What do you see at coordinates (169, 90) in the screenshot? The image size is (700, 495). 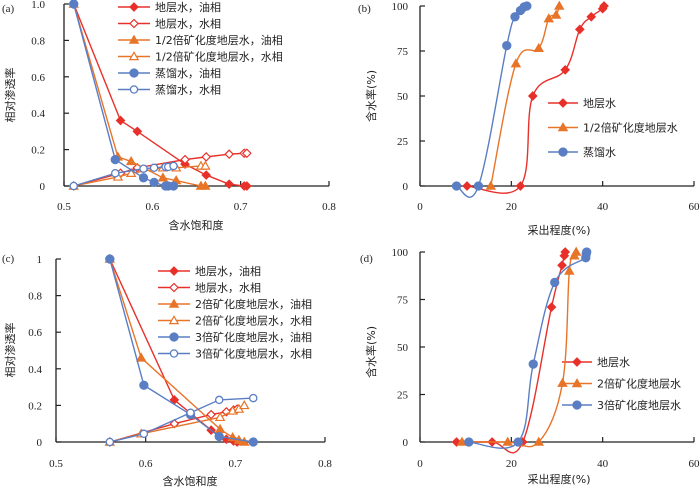 I see `legend-entry: 蒸馏水，水相` at bounding box center [169, 90].